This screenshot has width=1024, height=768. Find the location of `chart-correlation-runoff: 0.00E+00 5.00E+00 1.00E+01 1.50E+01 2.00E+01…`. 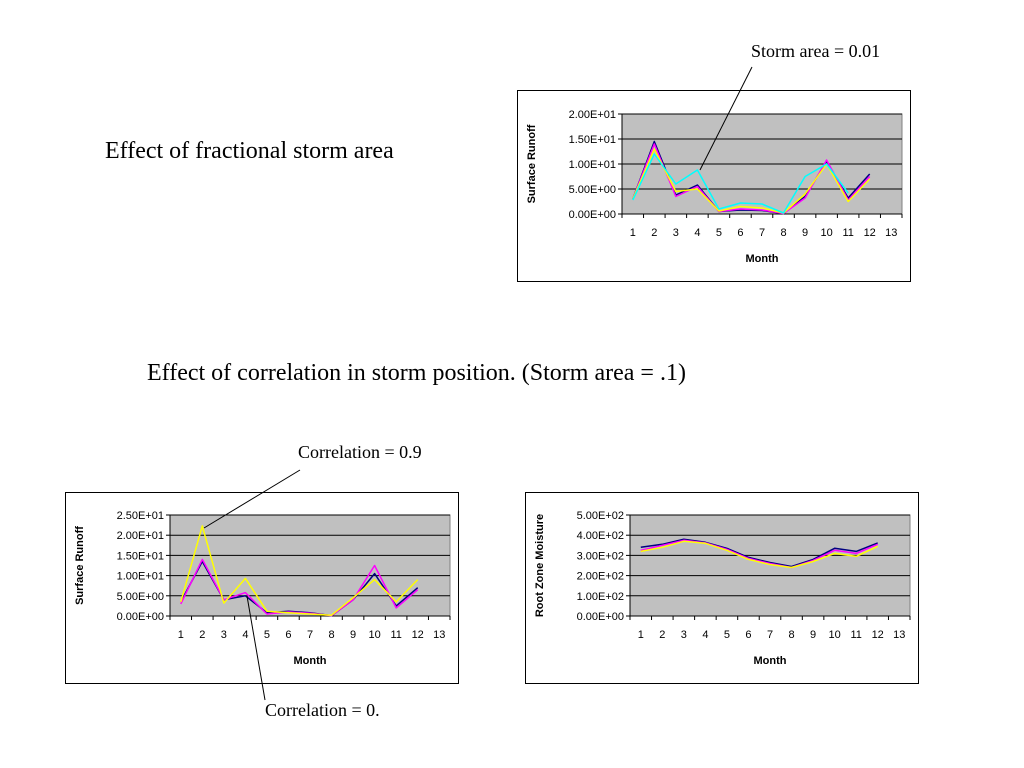

chart-correlation-runoff: 0.00E+00 5.00E+00 1.00E+01 1.50E+01 2.00E+01… is located at coordinates (262, 588).